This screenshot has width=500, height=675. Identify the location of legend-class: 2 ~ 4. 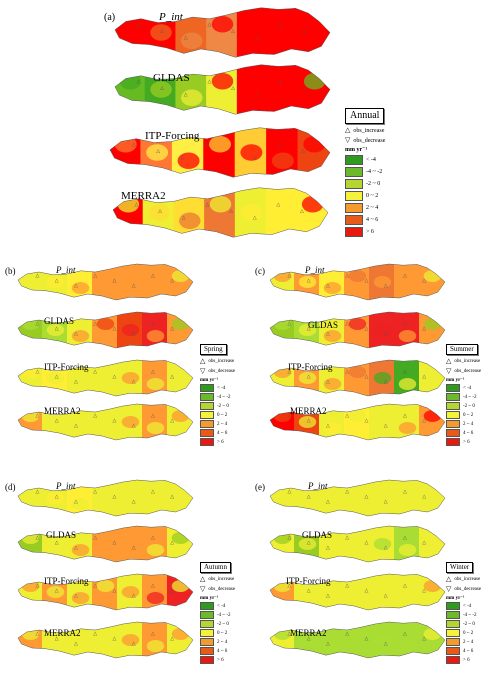
(385, 208).